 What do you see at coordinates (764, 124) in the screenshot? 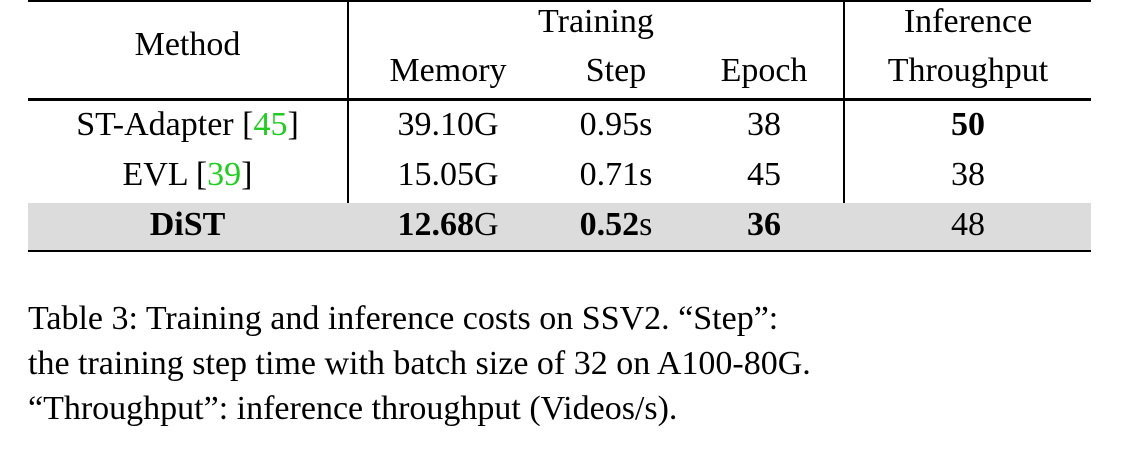
I see `row-st-adapter-epoch: 38` at bounding box center [764, 124].